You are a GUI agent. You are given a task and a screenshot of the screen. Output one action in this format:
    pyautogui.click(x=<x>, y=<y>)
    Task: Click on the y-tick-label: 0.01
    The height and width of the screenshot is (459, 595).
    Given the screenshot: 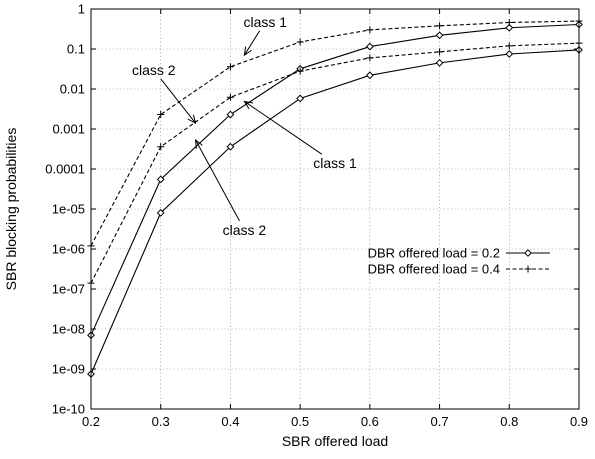 What is the action you would take?
    pyautogui.click(x=72, y=89)
    